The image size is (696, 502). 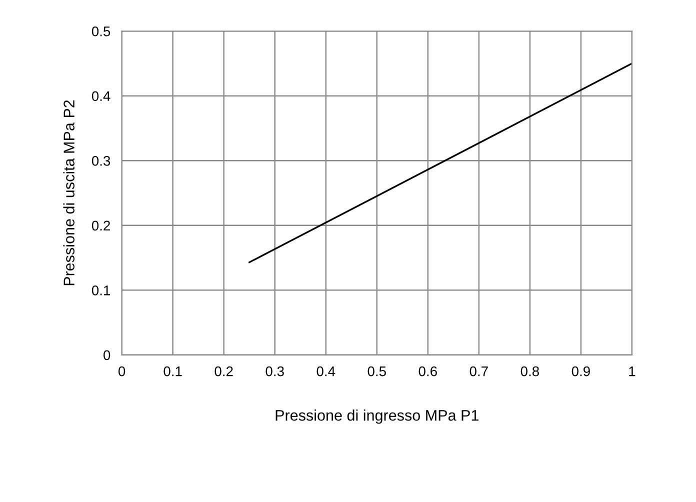 I want to click on y-axis-title: Pressione di uscita MPa P2, so click(x=68, y=193).